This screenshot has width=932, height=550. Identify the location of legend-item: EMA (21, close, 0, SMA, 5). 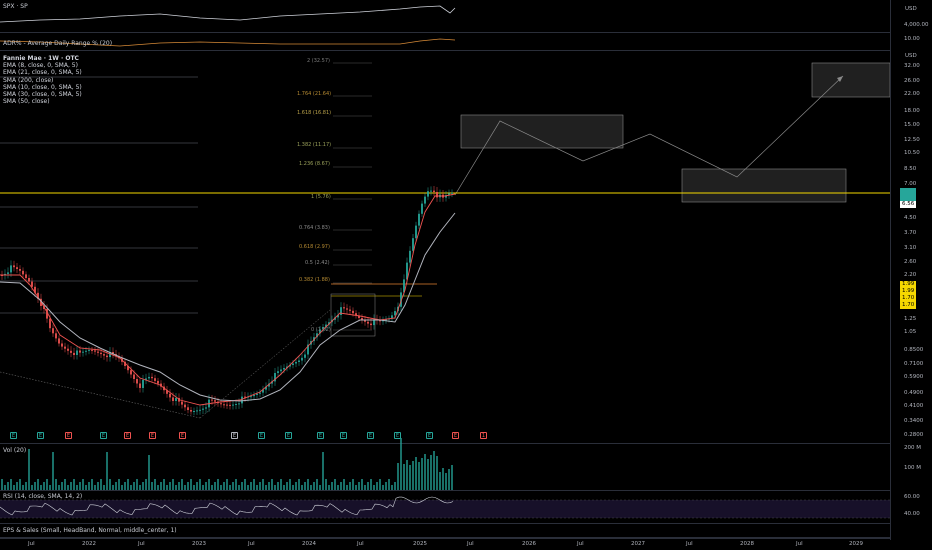
(42, 73).